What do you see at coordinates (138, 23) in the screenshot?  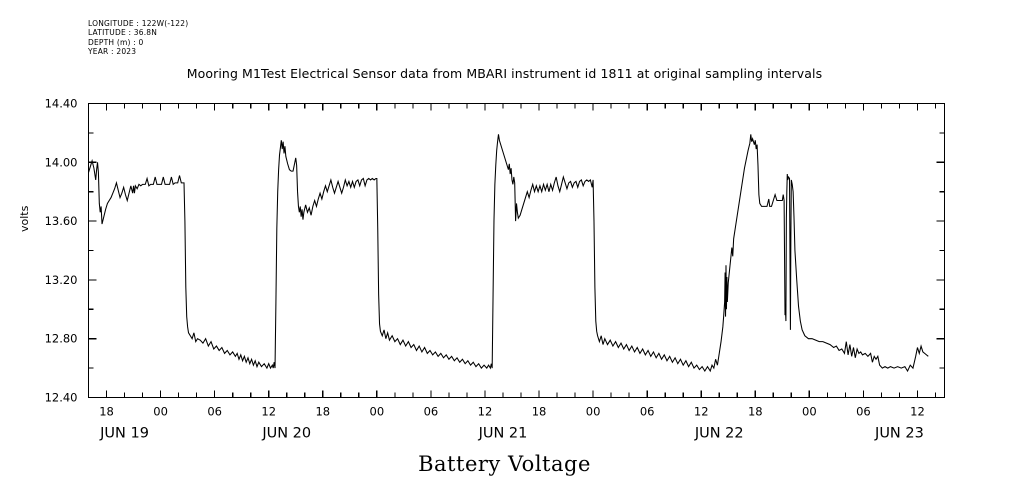 I see `metadata-longitude: LONGITUDE : 122W(-122)` at bounding box center [138, 23].